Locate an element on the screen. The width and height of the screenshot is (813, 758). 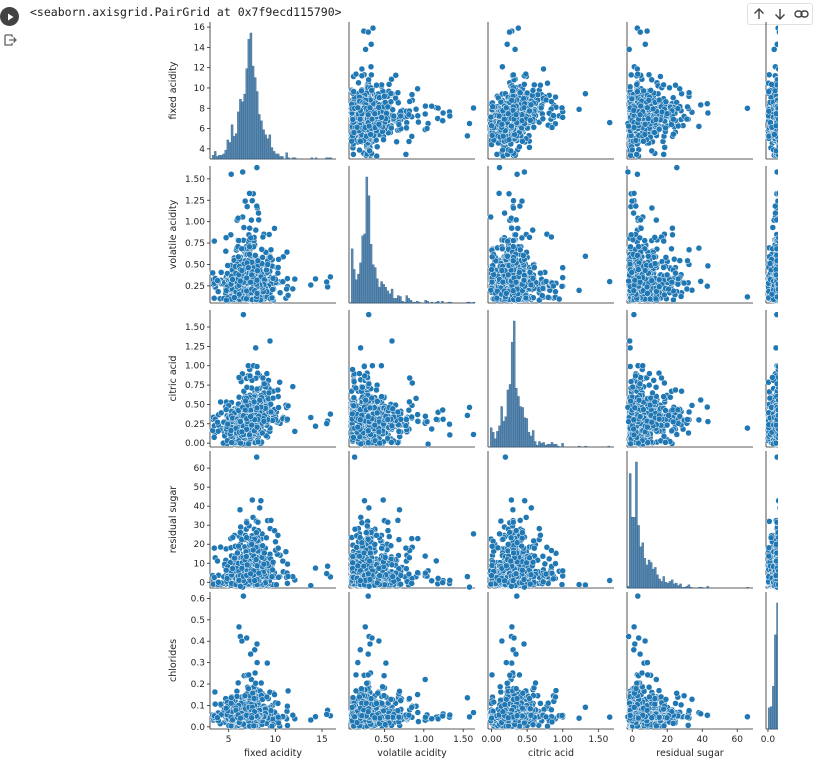
cell-gutter is located at coordinates (14, 379).